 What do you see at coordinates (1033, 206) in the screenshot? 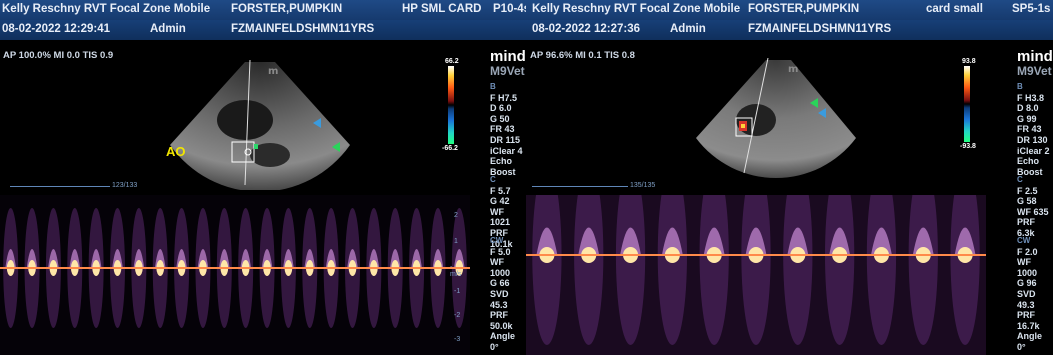
I see `color-settings: C F 2.5 G 58 WF 635 PRF 6.3k` at bounding box center [1033, 206].